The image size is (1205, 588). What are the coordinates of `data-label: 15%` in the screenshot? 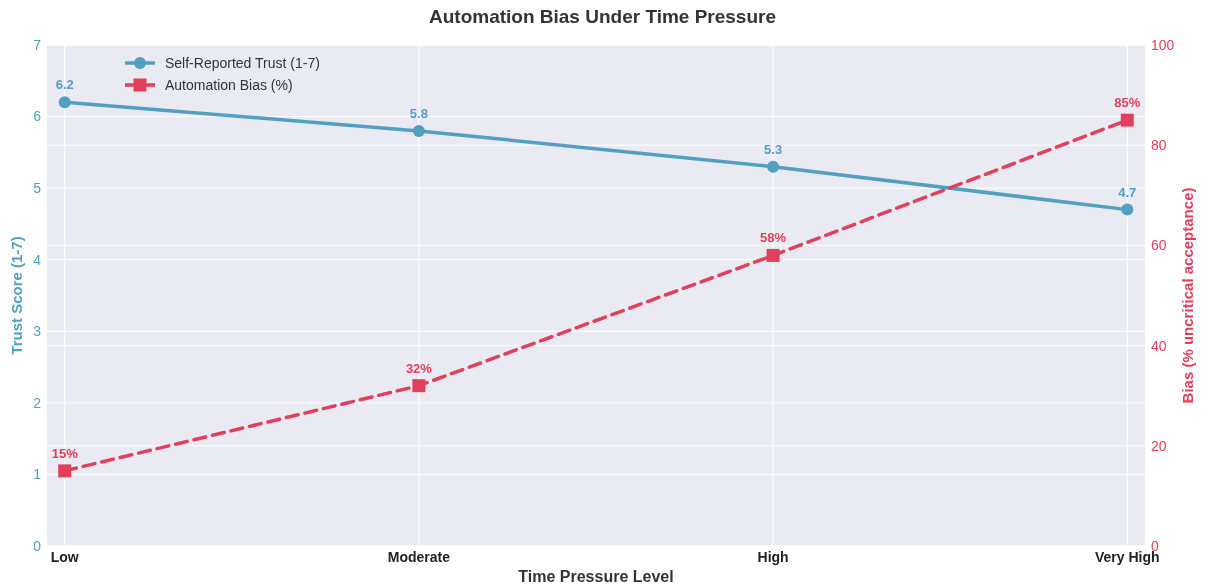 It's located at (65, 453).